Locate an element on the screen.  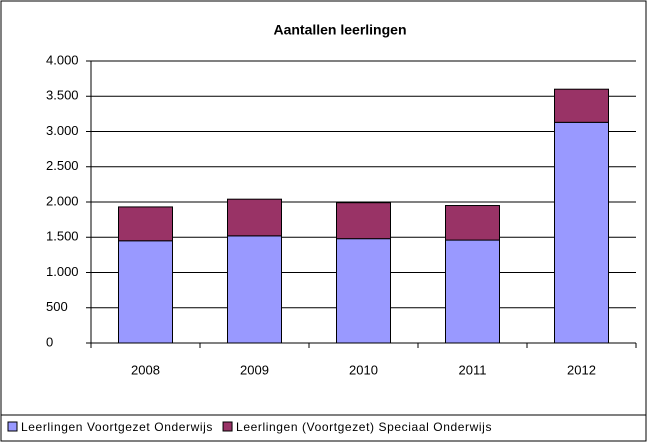
x-tick-label: 2010 is located at coordinates (363, 369).